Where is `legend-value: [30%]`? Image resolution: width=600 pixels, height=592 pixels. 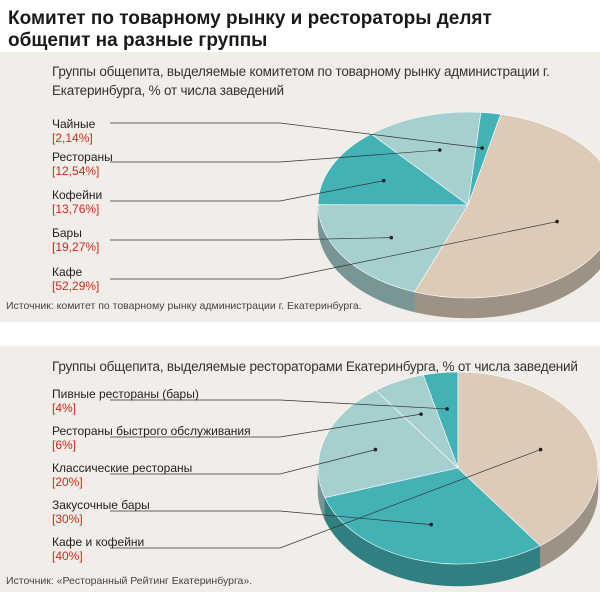 legend-value: [30%] is located at coordinates (67, 519).